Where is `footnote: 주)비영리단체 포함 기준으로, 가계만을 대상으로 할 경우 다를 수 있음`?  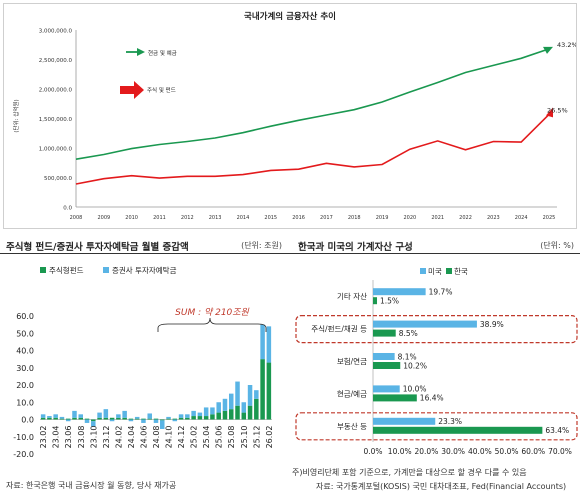
footnote: 주)비영리단체 포함 기준으로, 가계만을 대상으로 할 경우 다를 수 있음 is located at coordinates (409, 472).